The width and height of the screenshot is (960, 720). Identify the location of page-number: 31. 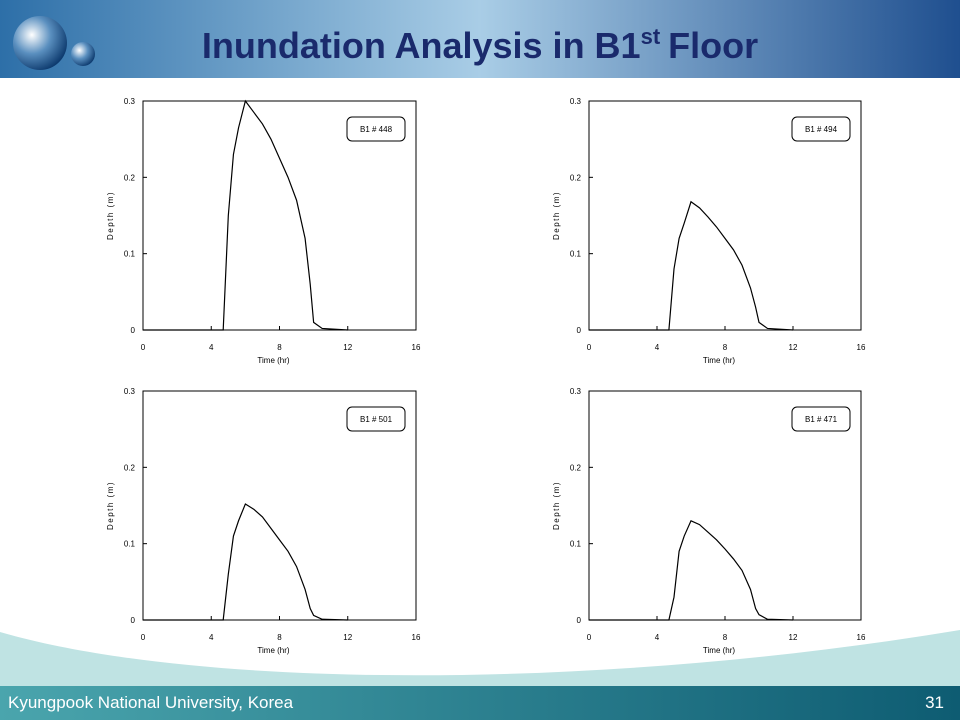
(934, 702).